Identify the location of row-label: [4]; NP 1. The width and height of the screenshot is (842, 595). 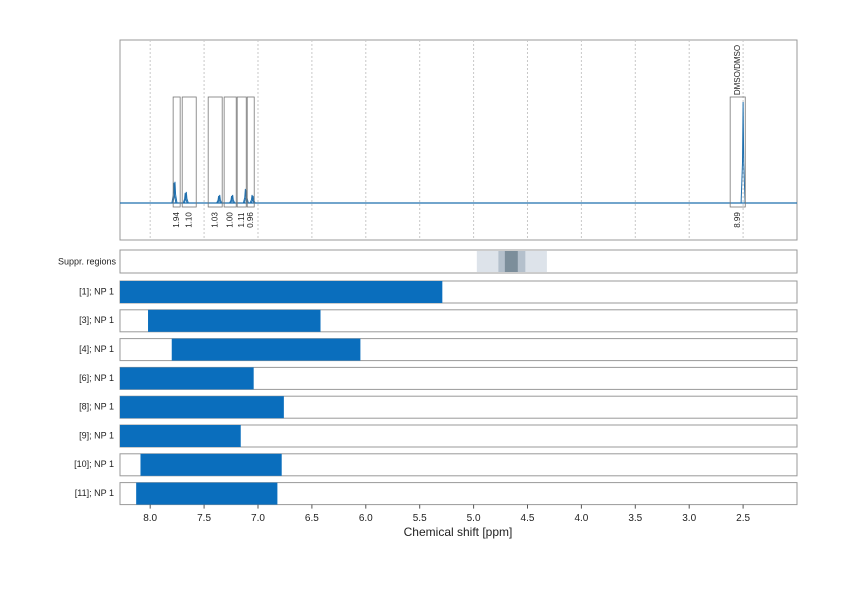
(96, 349).